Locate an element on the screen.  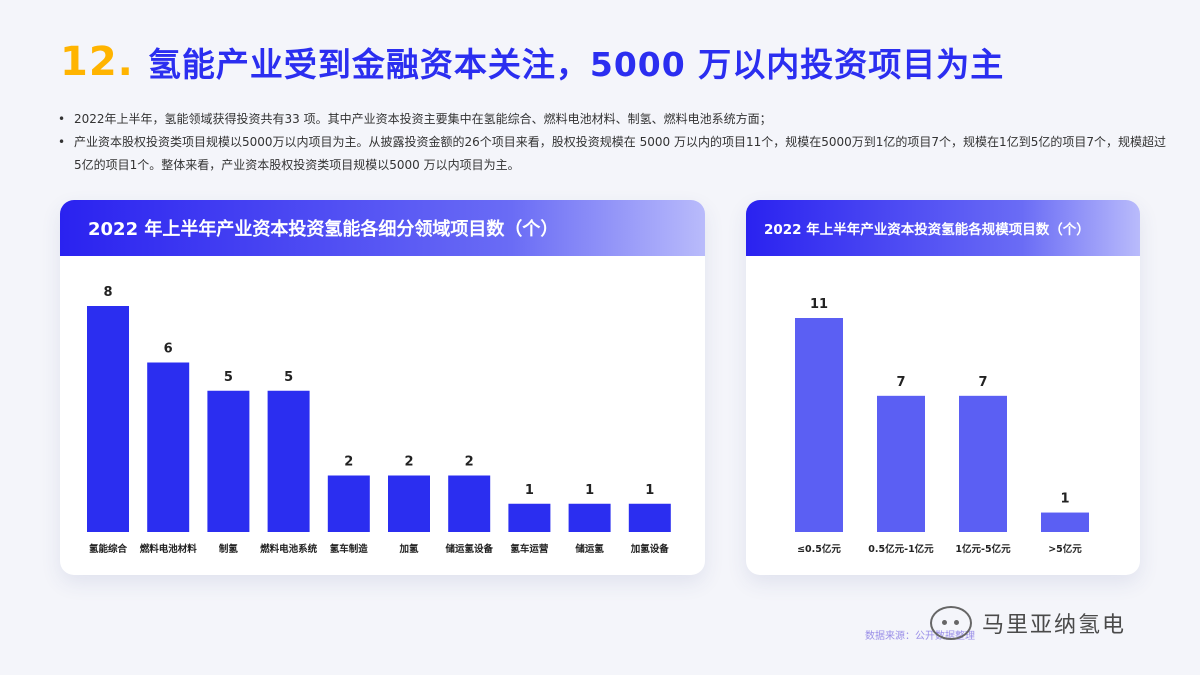
brand-watermark: 马里亚纳氢电 is located at coordinates (1028, 623).